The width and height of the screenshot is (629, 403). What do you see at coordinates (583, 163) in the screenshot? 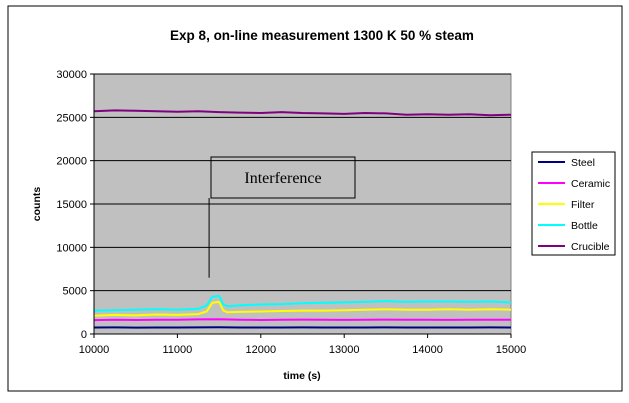
I see `legend-label-steel: Steel` at bounding box center [583, 163].